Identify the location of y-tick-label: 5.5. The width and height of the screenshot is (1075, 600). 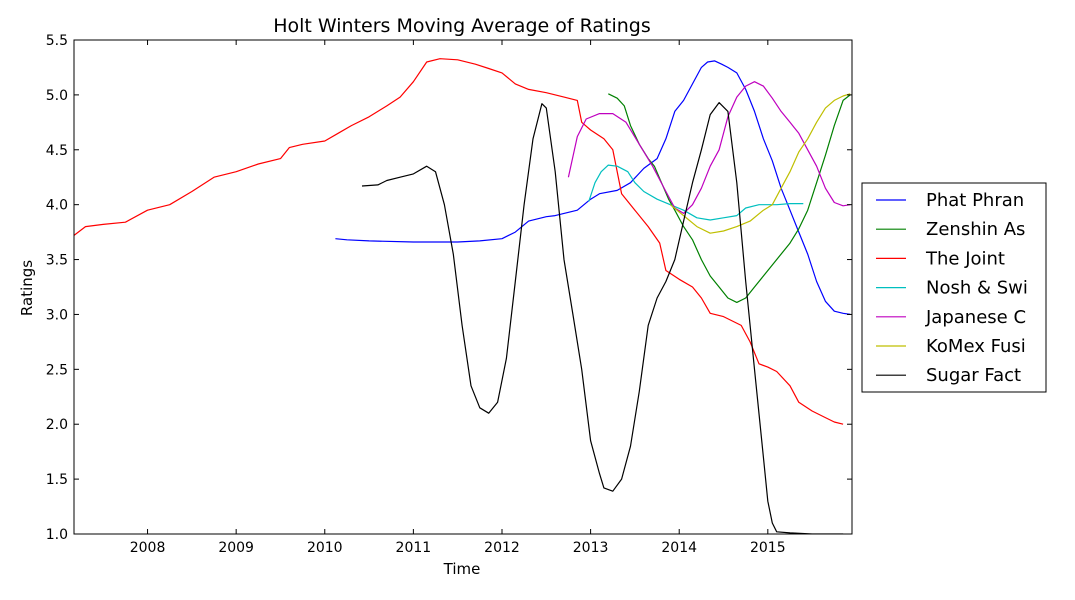
(57, 41).